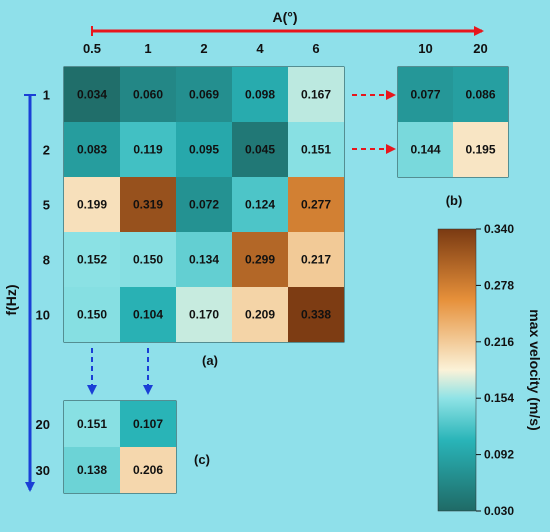 The width and height of the screenshot is (550, 532). Describe the element at coordinates (425, 48) in the screenshot. I see `x-tick-label: 10` at that location.